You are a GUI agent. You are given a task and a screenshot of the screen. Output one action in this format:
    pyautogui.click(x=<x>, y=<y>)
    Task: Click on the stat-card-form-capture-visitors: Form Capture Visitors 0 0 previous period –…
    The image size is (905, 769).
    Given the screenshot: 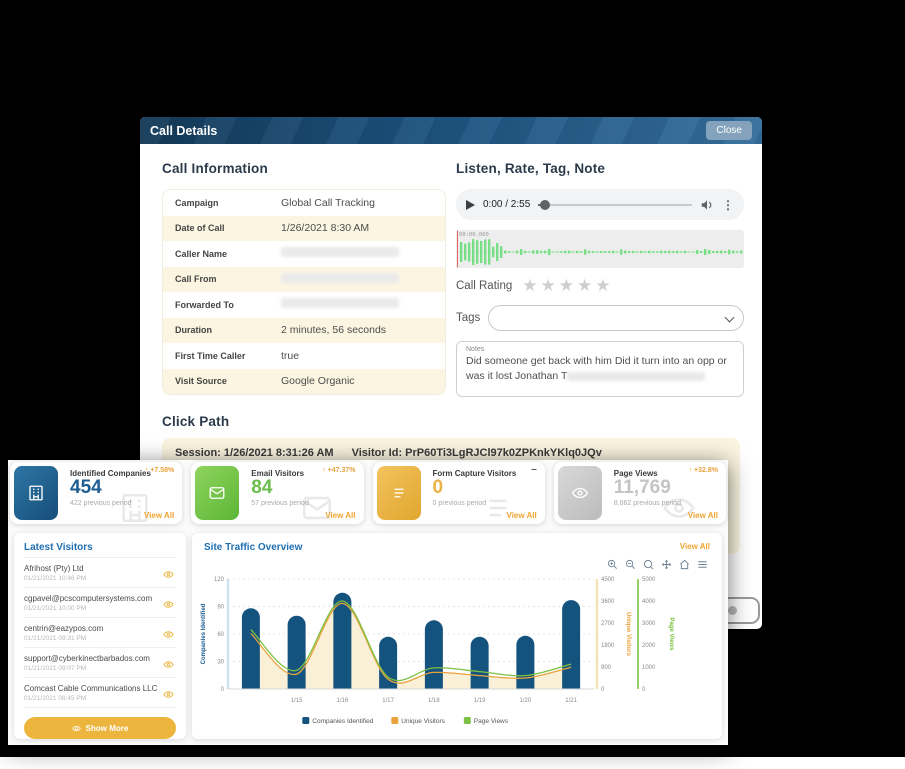 What is the action you would take?
    pyautogui.click(x=458, y=493)
    